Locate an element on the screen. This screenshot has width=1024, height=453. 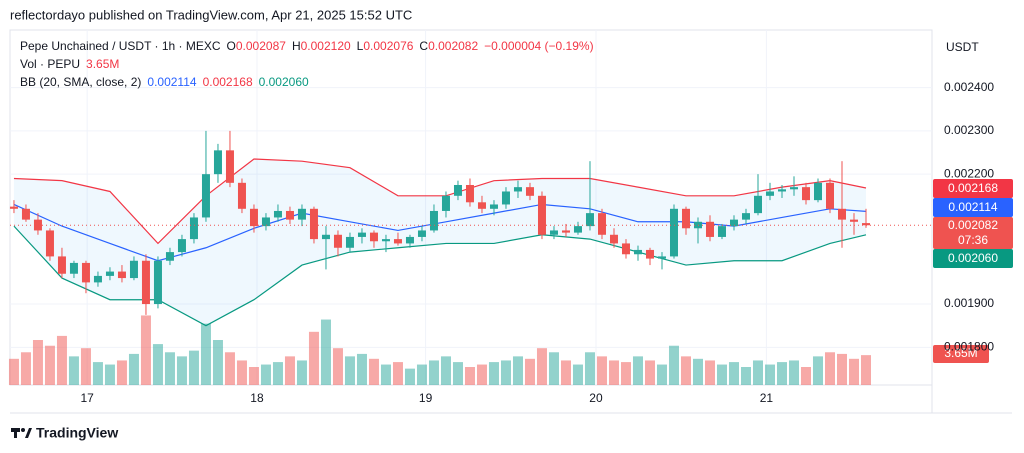
x-tick-label: 19 is located at coordinates (426, 398).